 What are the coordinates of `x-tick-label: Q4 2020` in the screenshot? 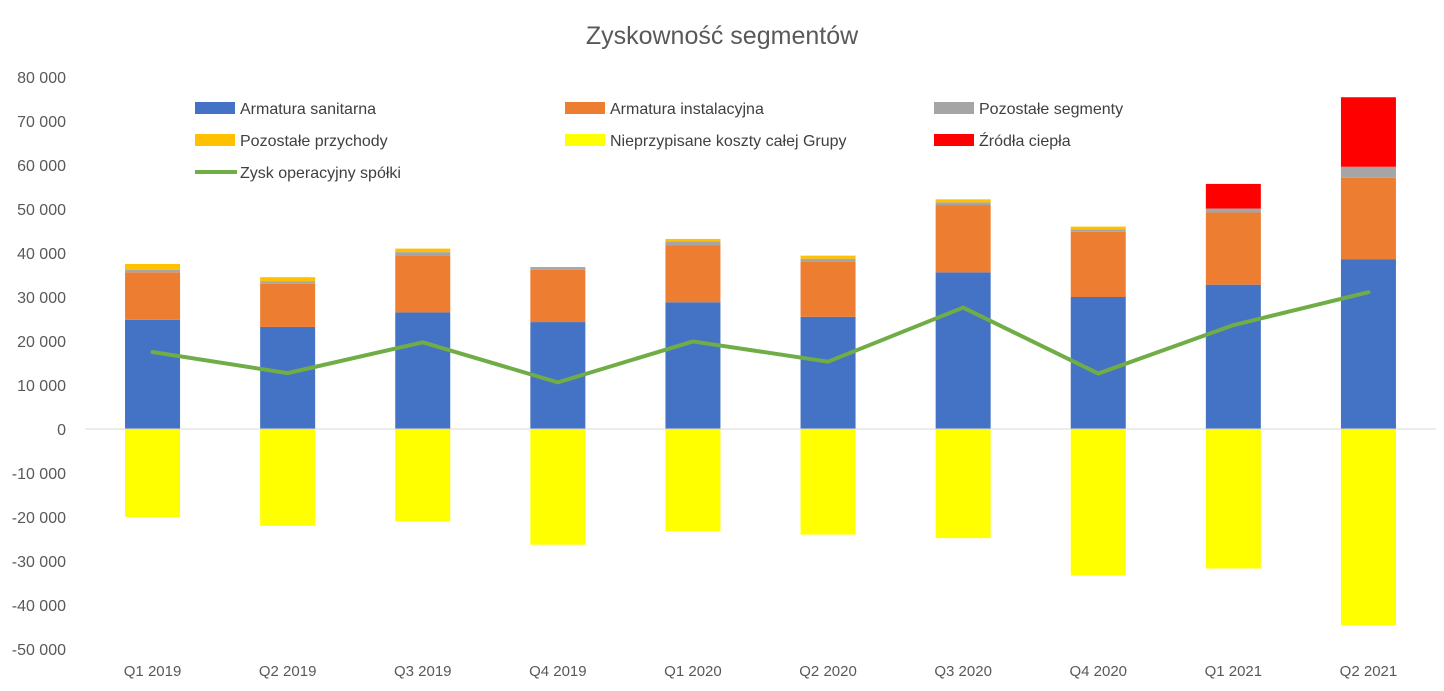 It's located at (1098, 671).